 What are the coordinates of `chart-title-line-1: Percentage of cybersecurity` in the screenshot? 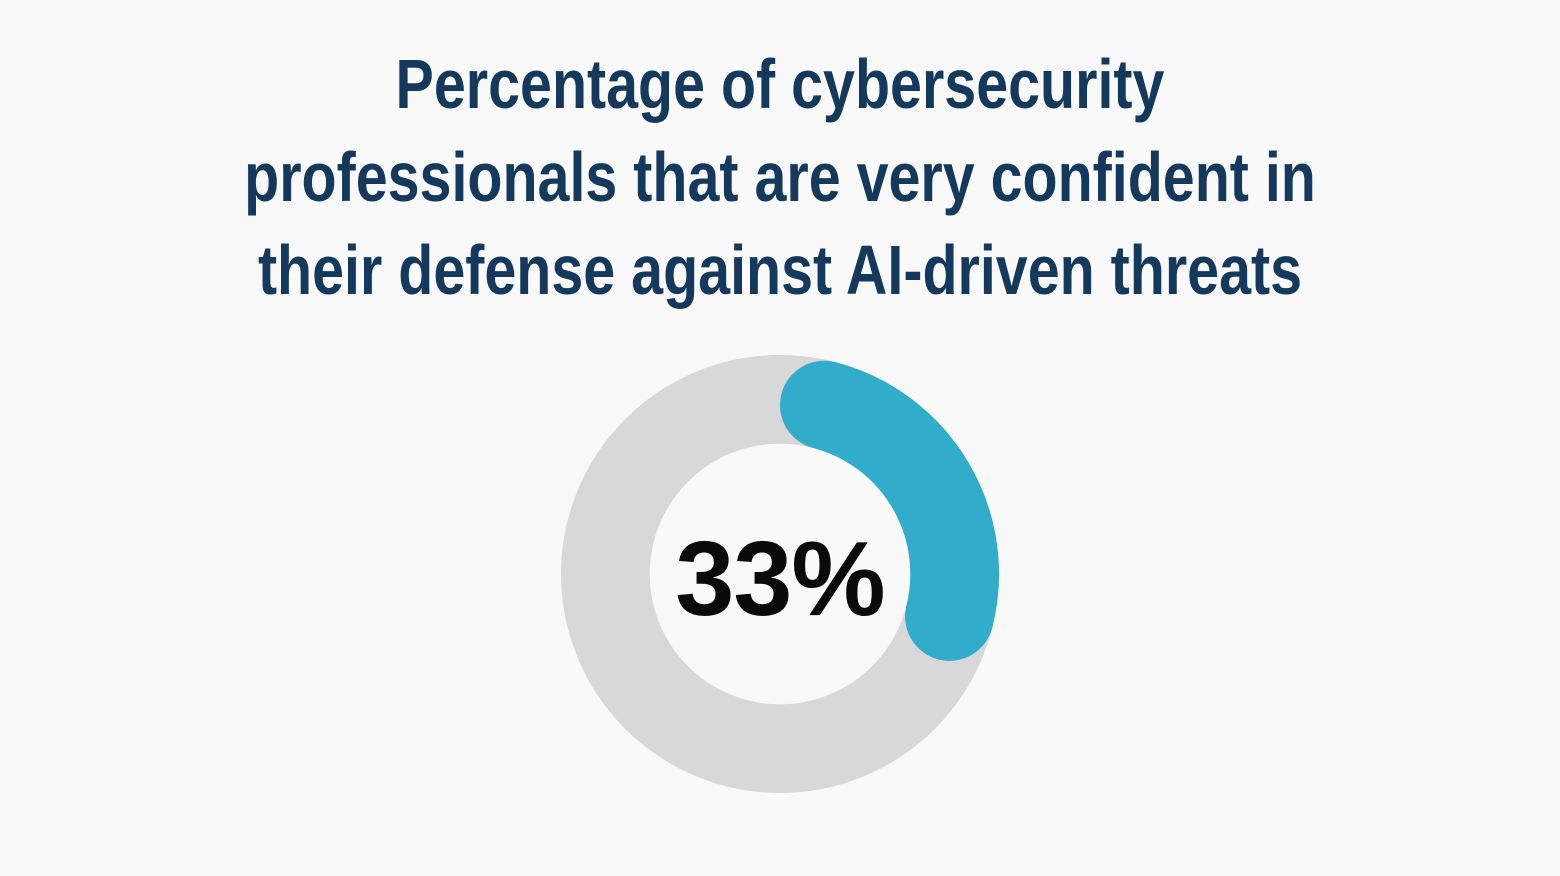 It's located at (780, 84).